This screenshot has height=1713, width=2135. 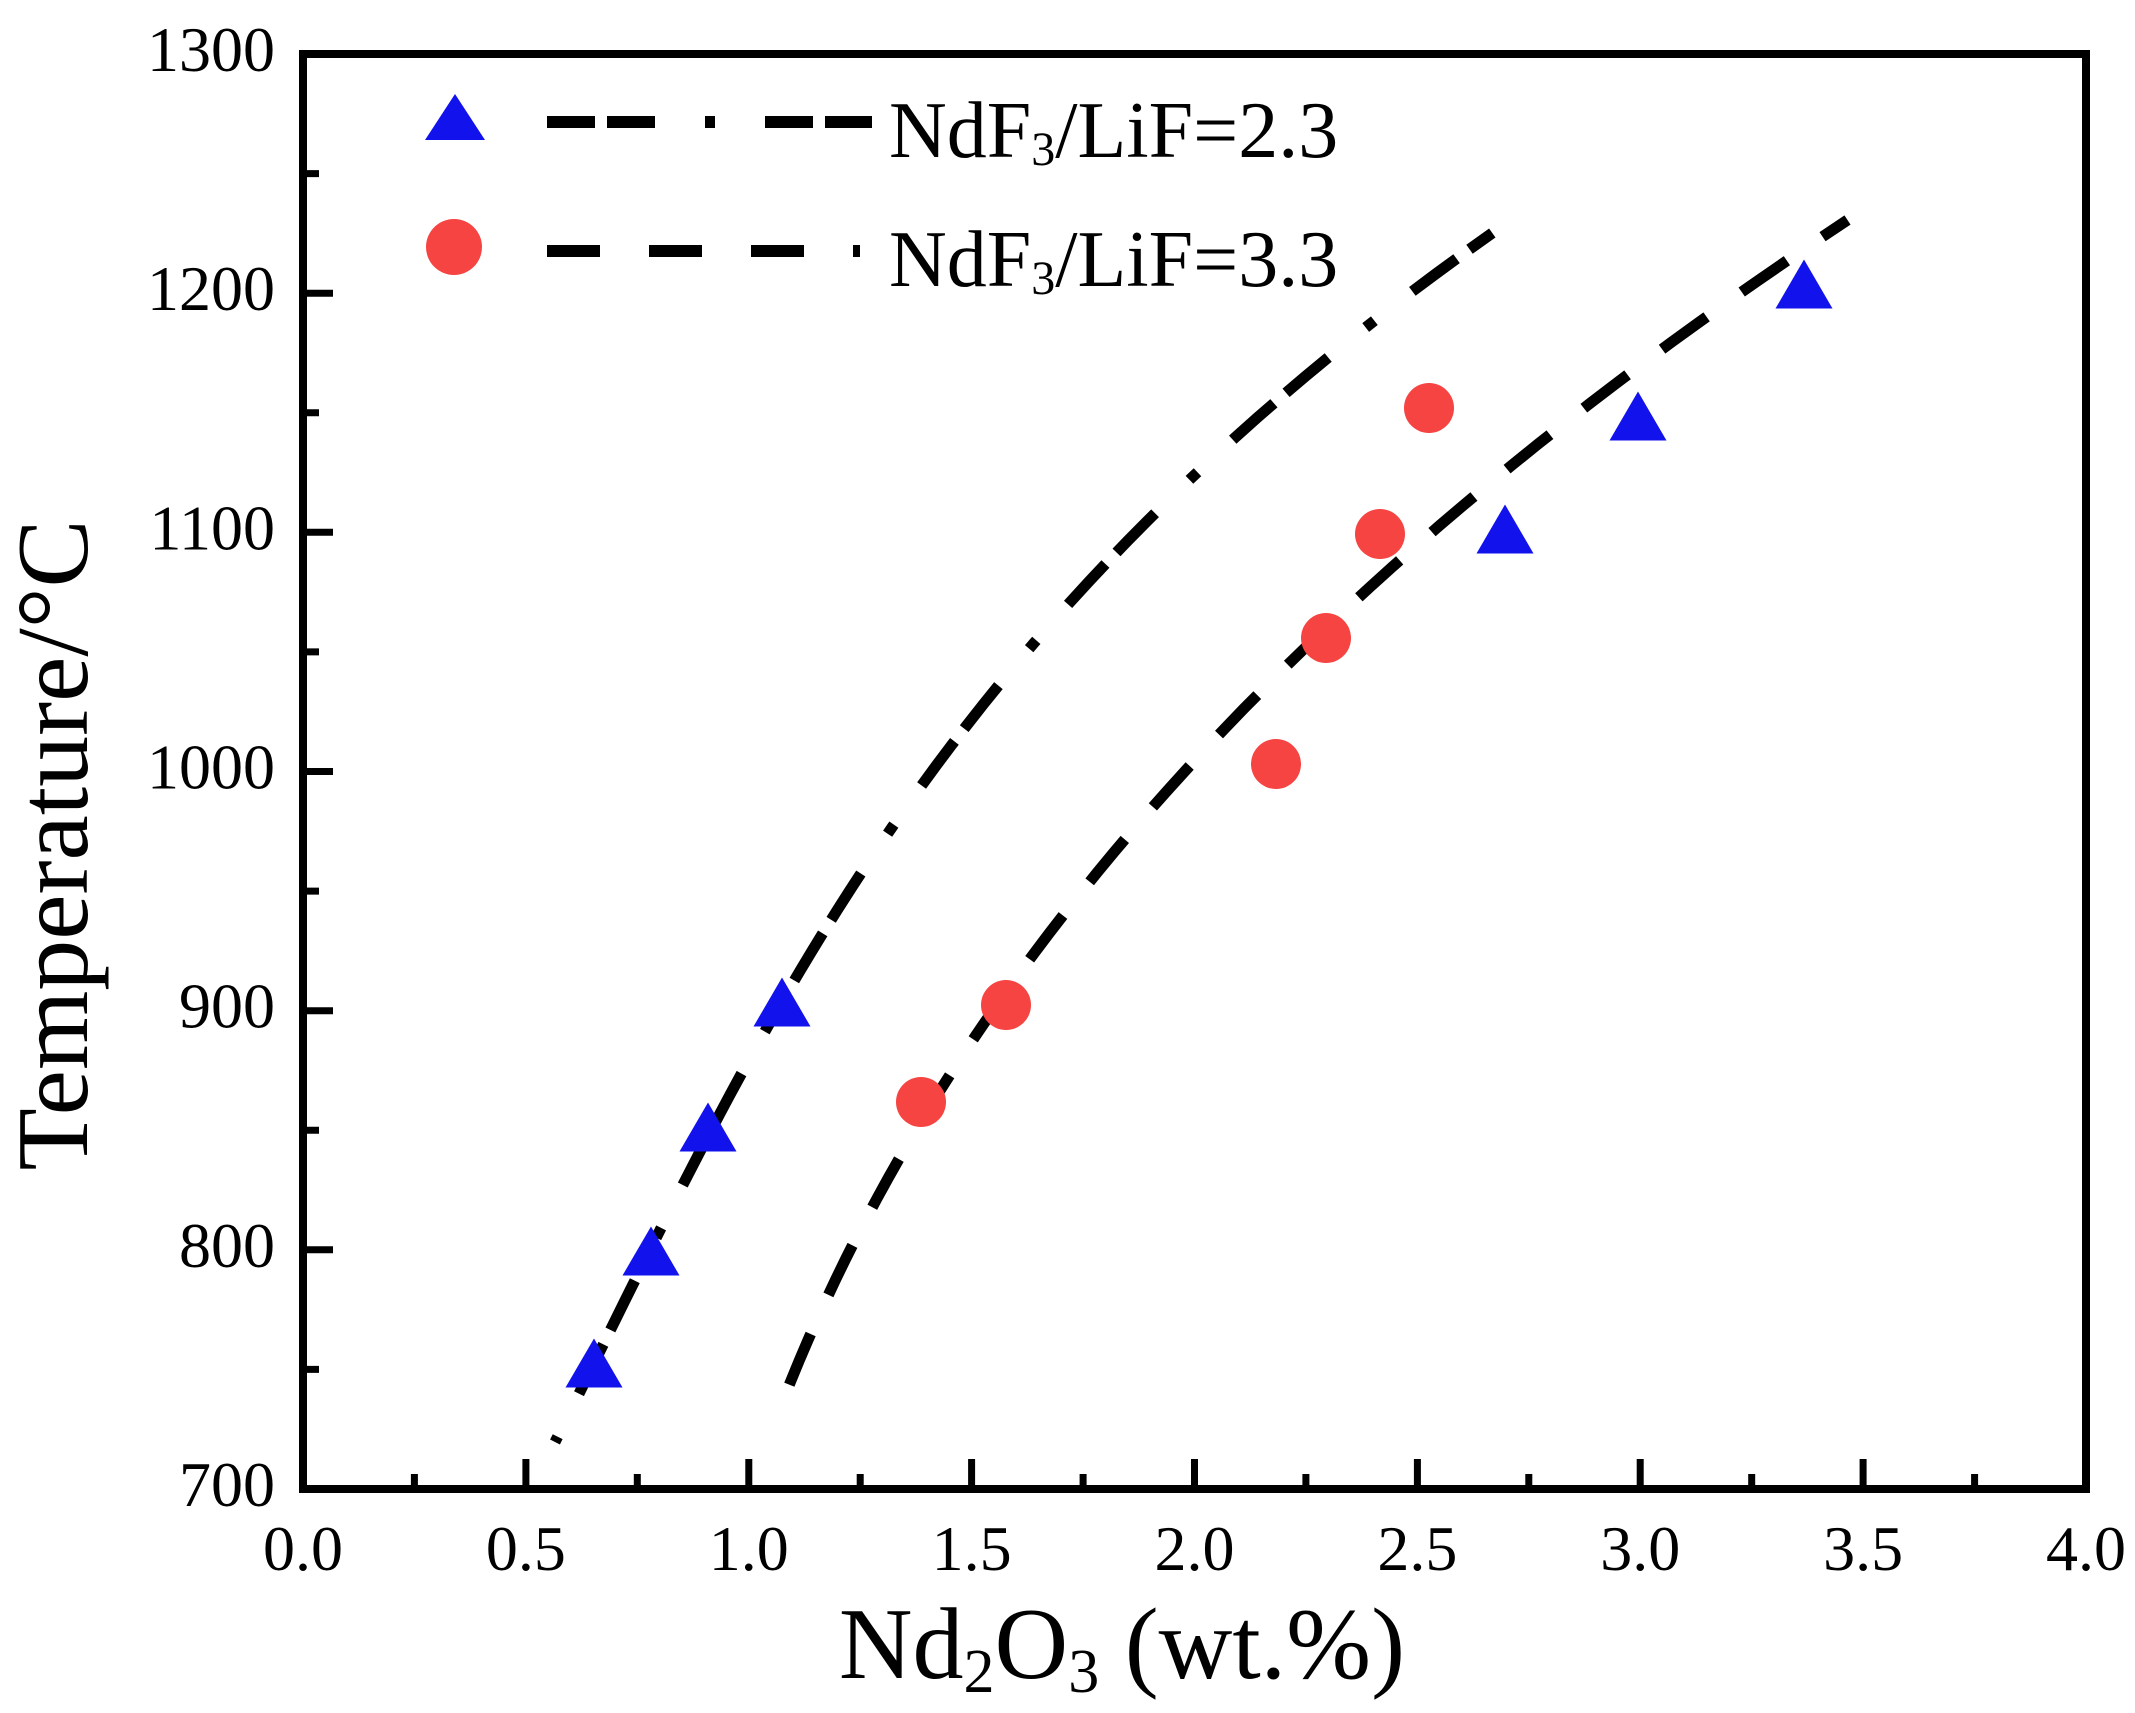 I want to click on svg-text: 3.5, so click(x=1863, y=1548).